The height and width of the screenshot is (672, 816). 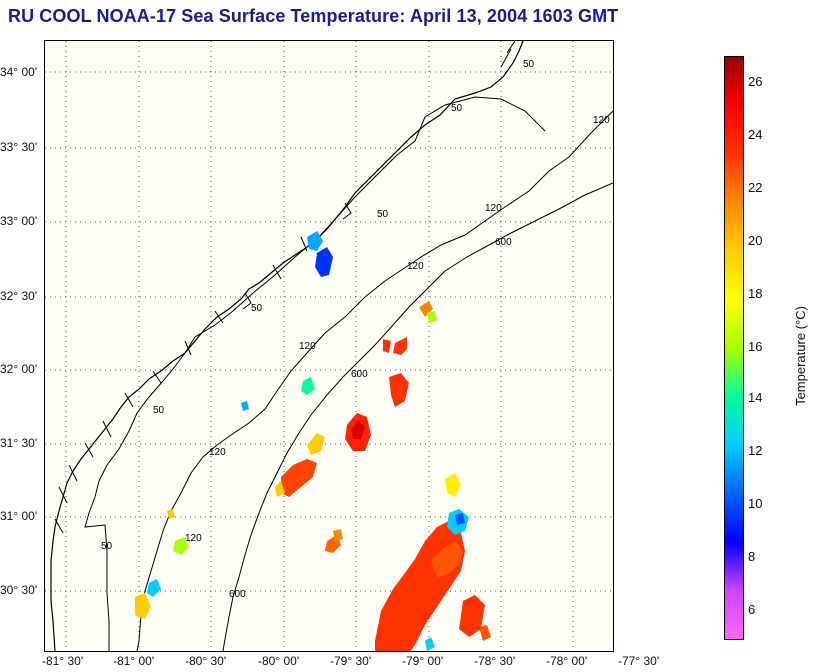 I want to click on lon-label: -80° 30', so click(x=206, y=661).